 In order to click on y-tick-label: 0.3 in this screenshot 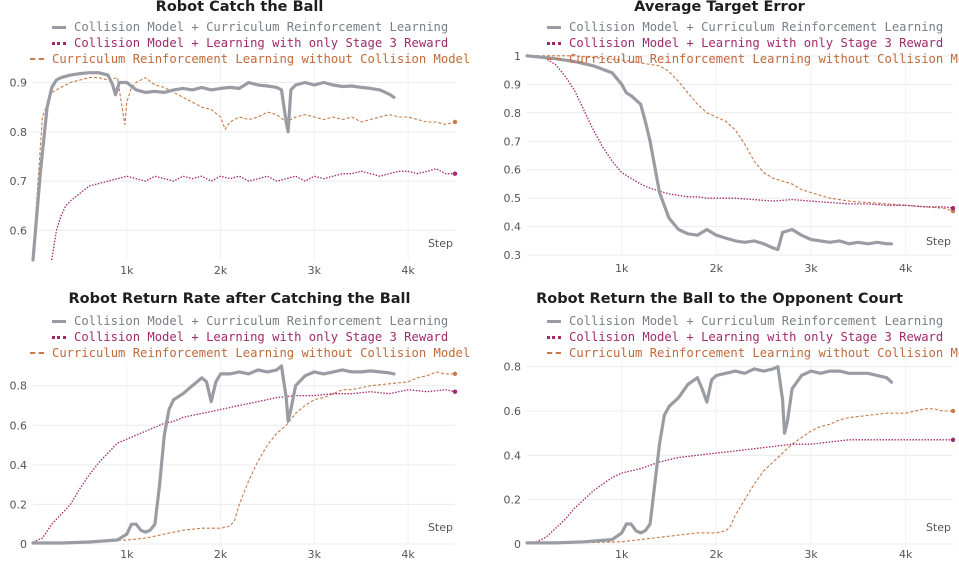, I will do `click(513, 255)`.